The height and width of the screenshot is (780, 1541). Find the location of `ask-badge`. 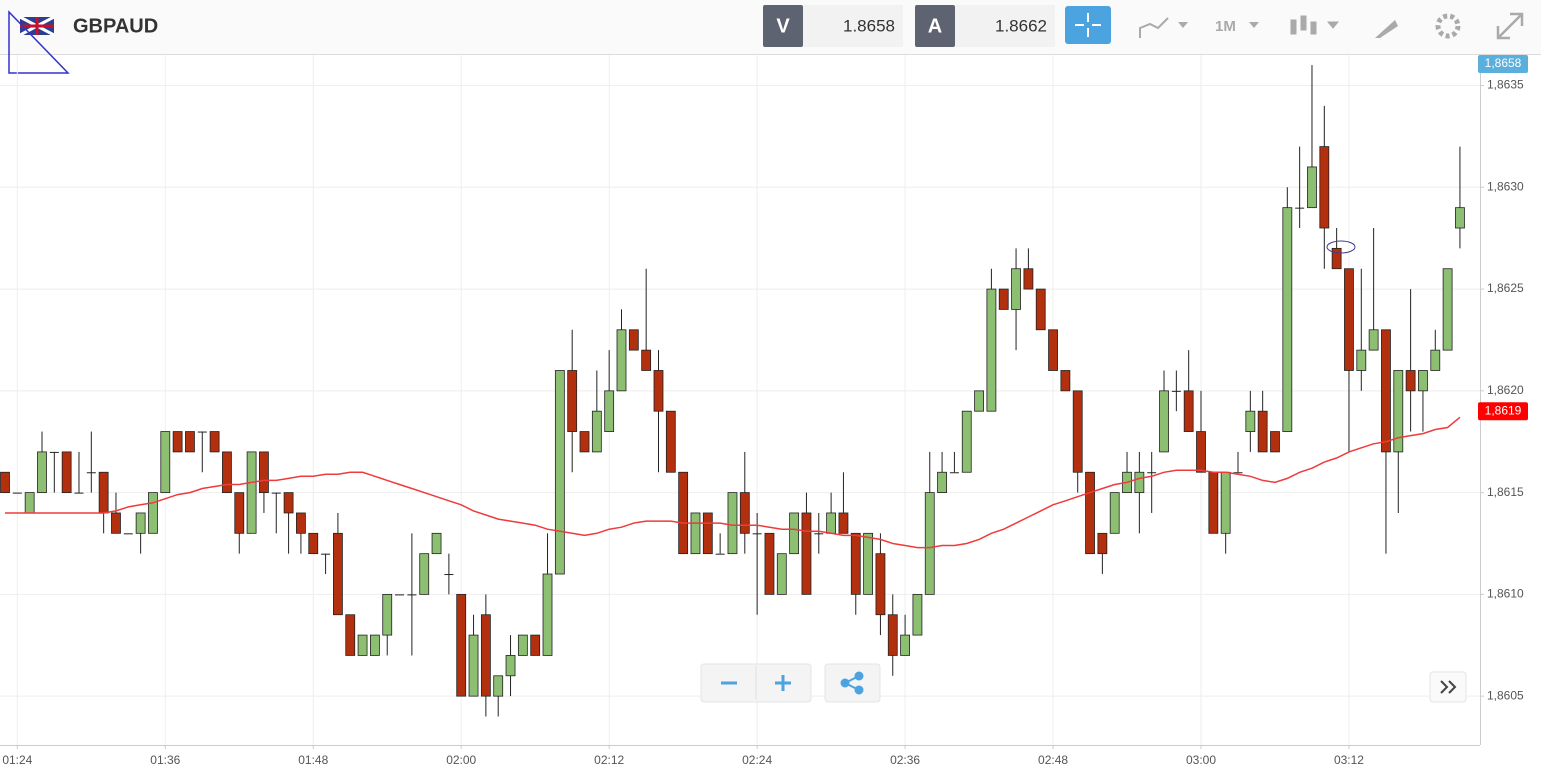

ask-badge is located at coordinates (935, 26).